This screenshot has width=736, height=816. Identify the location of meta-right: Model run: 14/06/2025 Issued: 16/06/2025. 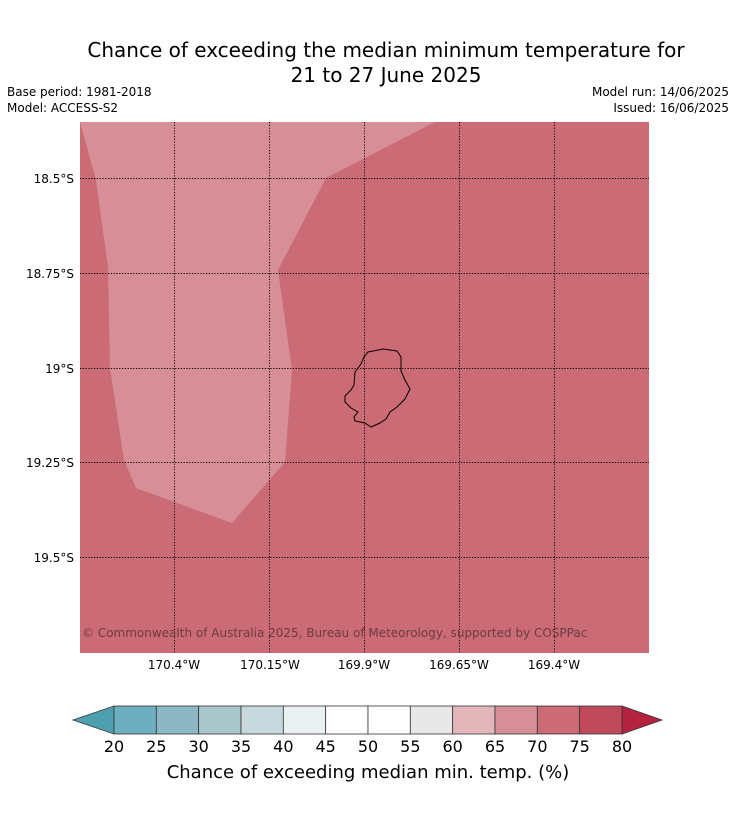
(660, 100).